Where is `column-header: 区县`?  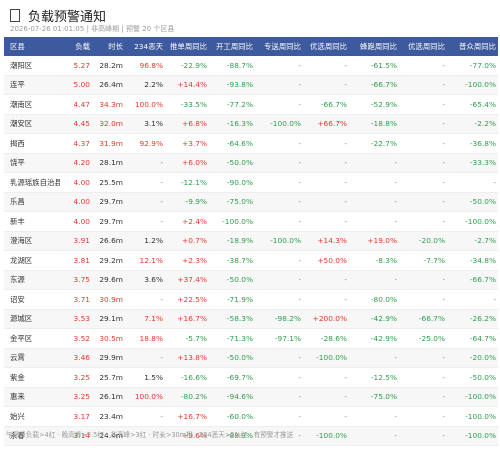
column-header: 区县 is located at coordinates (32, 46).